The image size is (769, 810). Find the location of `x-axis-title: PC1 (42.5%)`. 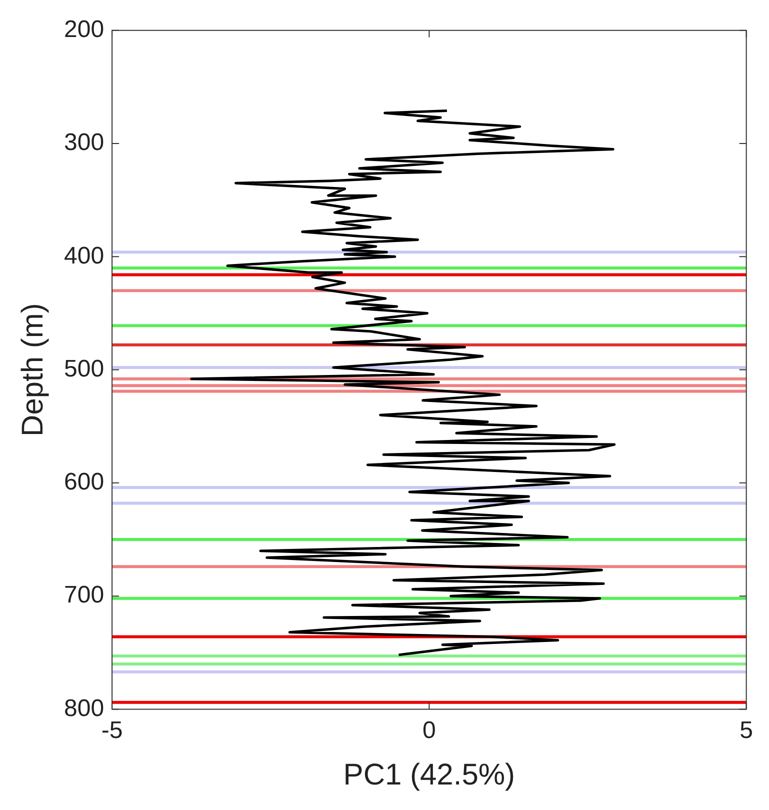

x-axis-title: PC1 (42.5%) is located at coordinates (429, 775).